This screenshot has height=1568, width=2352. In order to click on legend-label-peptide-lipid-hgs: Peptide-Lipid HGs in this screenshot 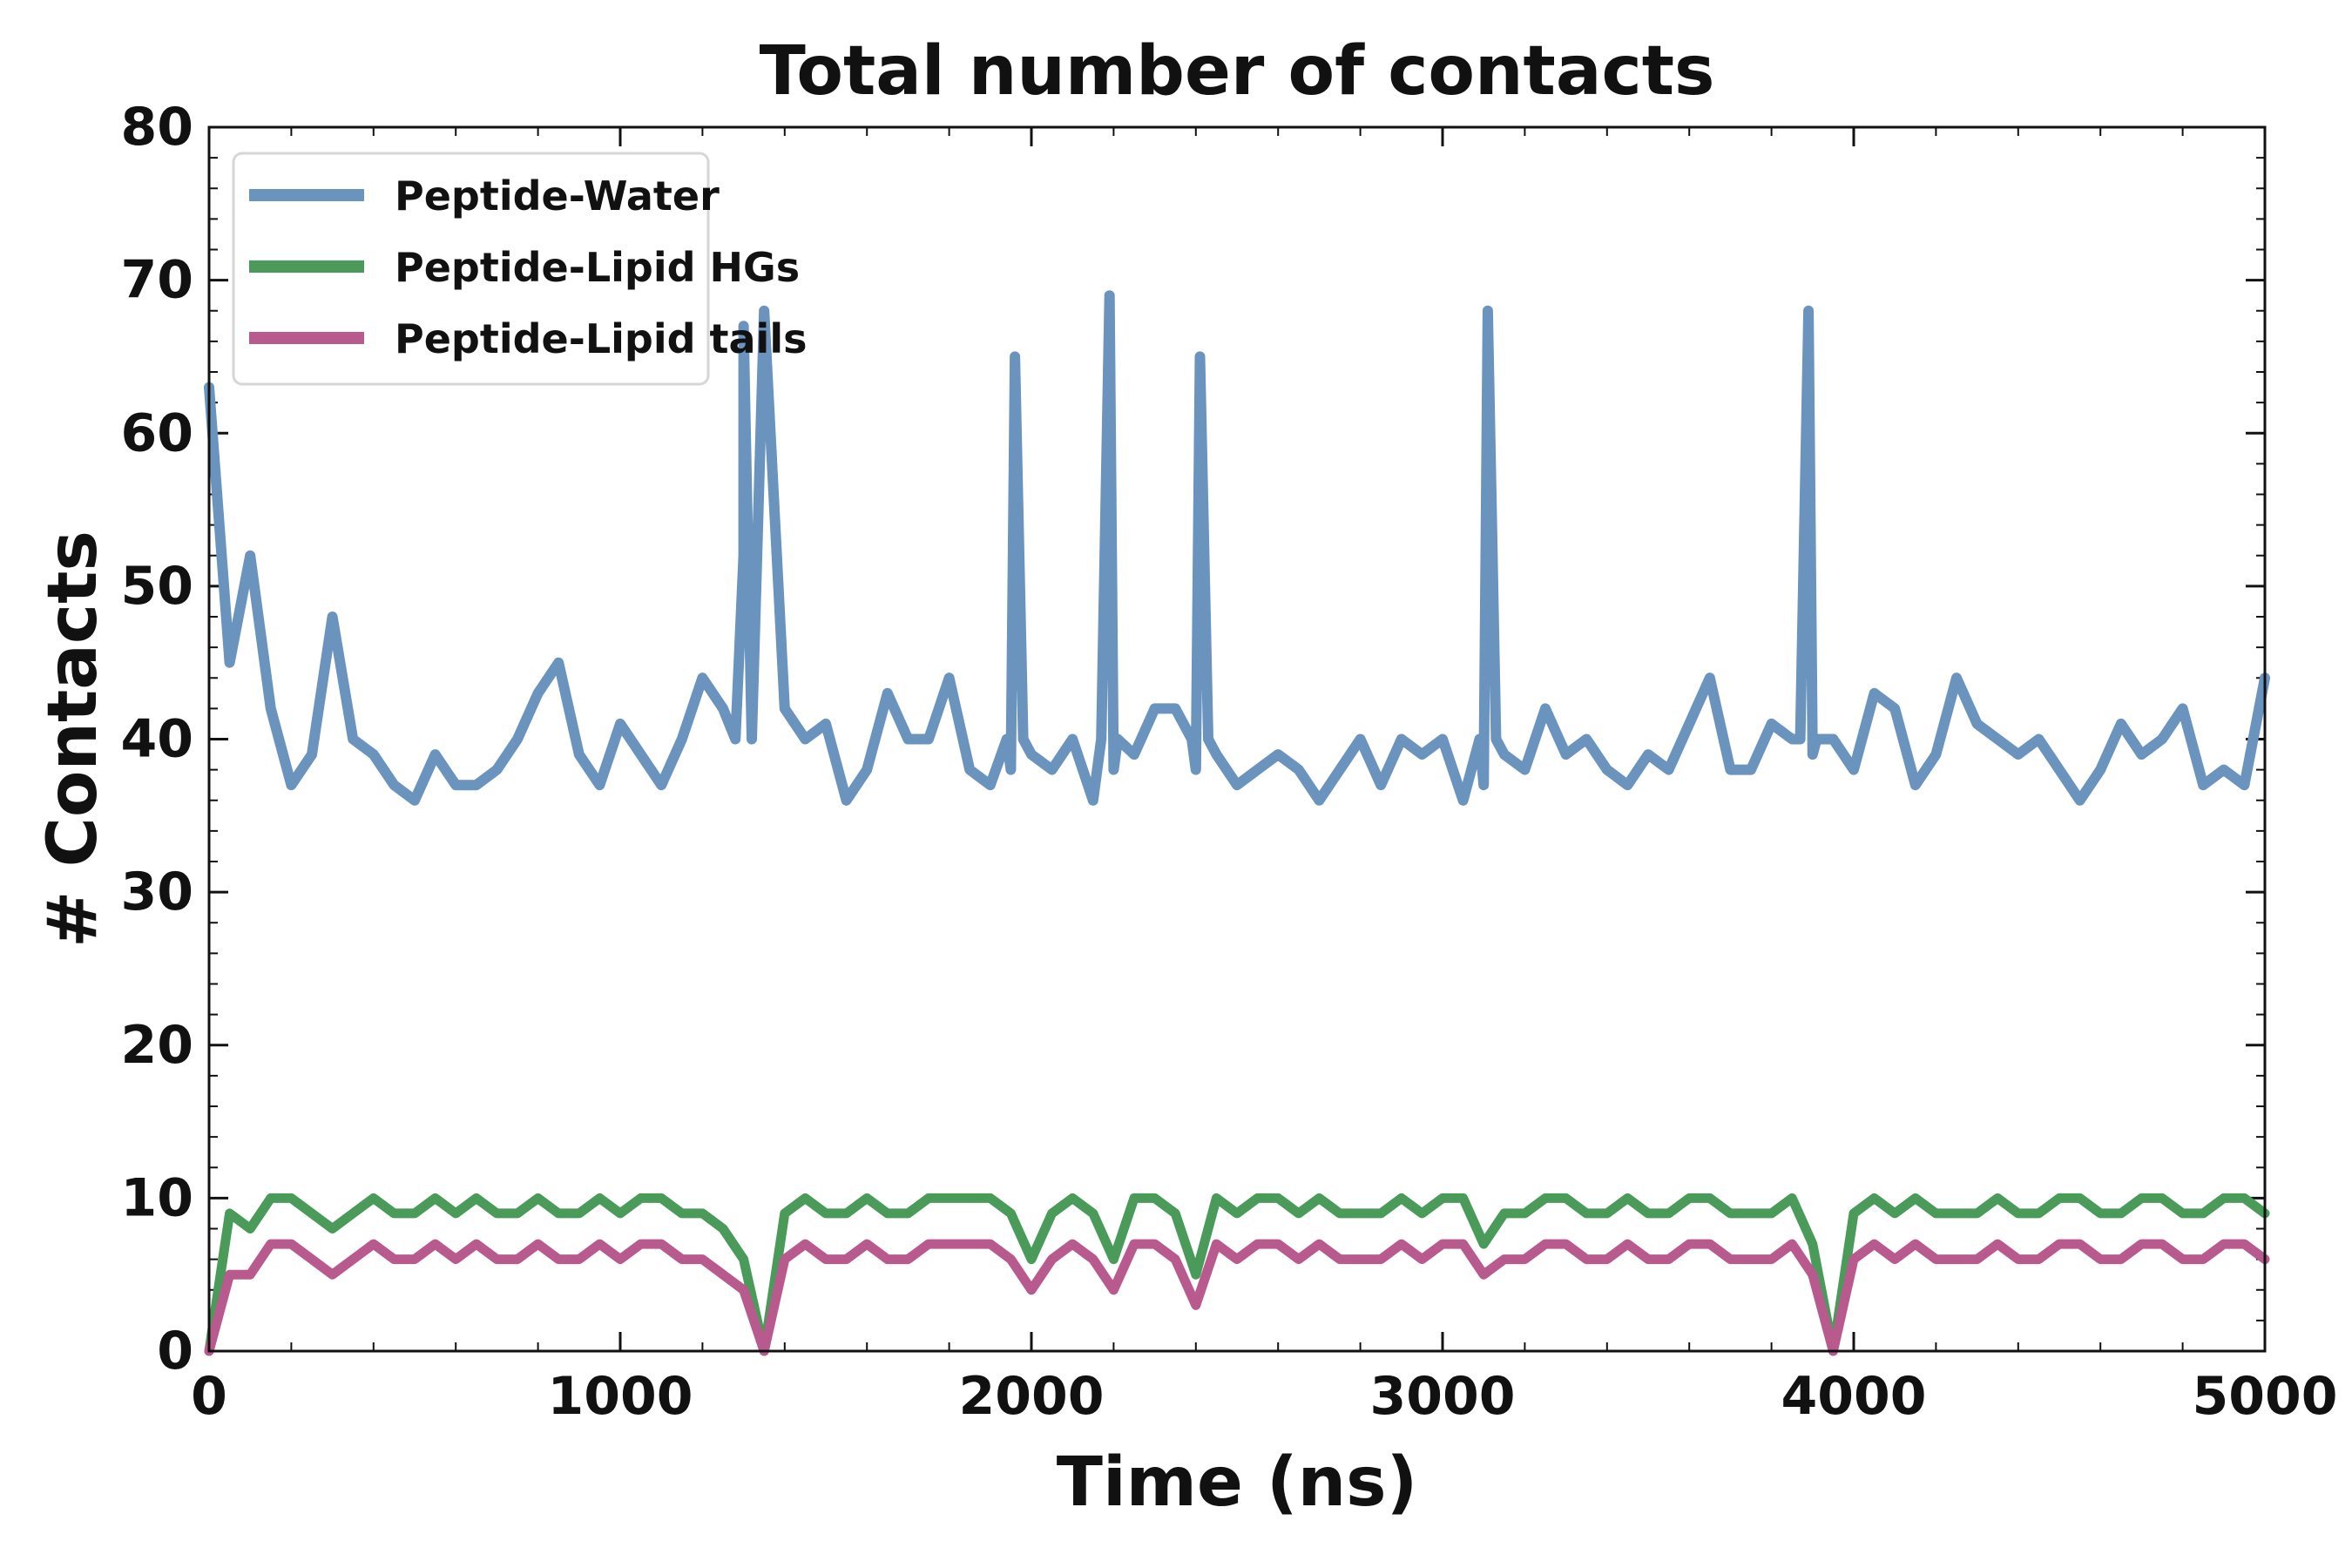, I will do `click(597, 267)`.